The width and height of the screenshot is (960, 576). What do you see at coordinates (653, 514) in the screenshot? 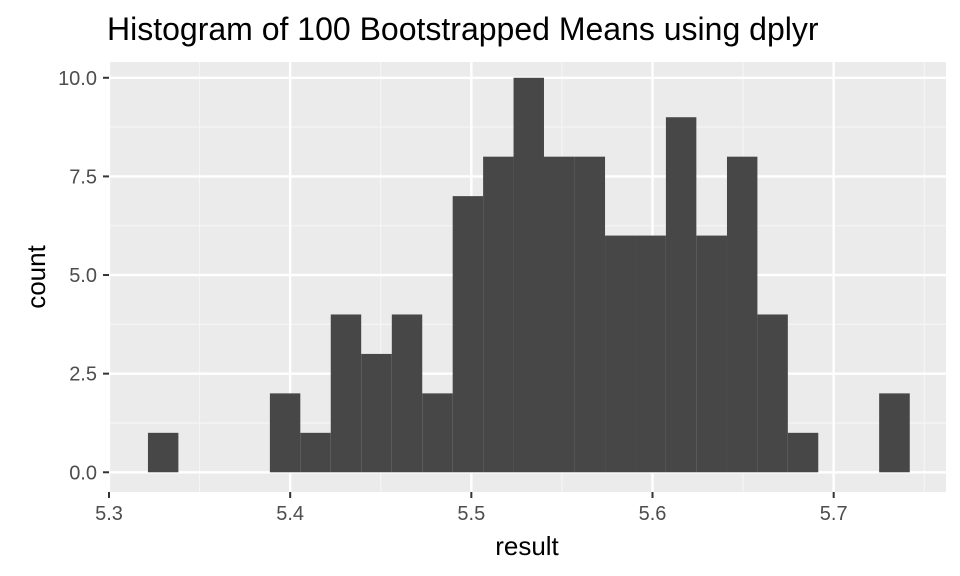
I see `x-tick-label: 5.6` at bounding box center [653, 514].